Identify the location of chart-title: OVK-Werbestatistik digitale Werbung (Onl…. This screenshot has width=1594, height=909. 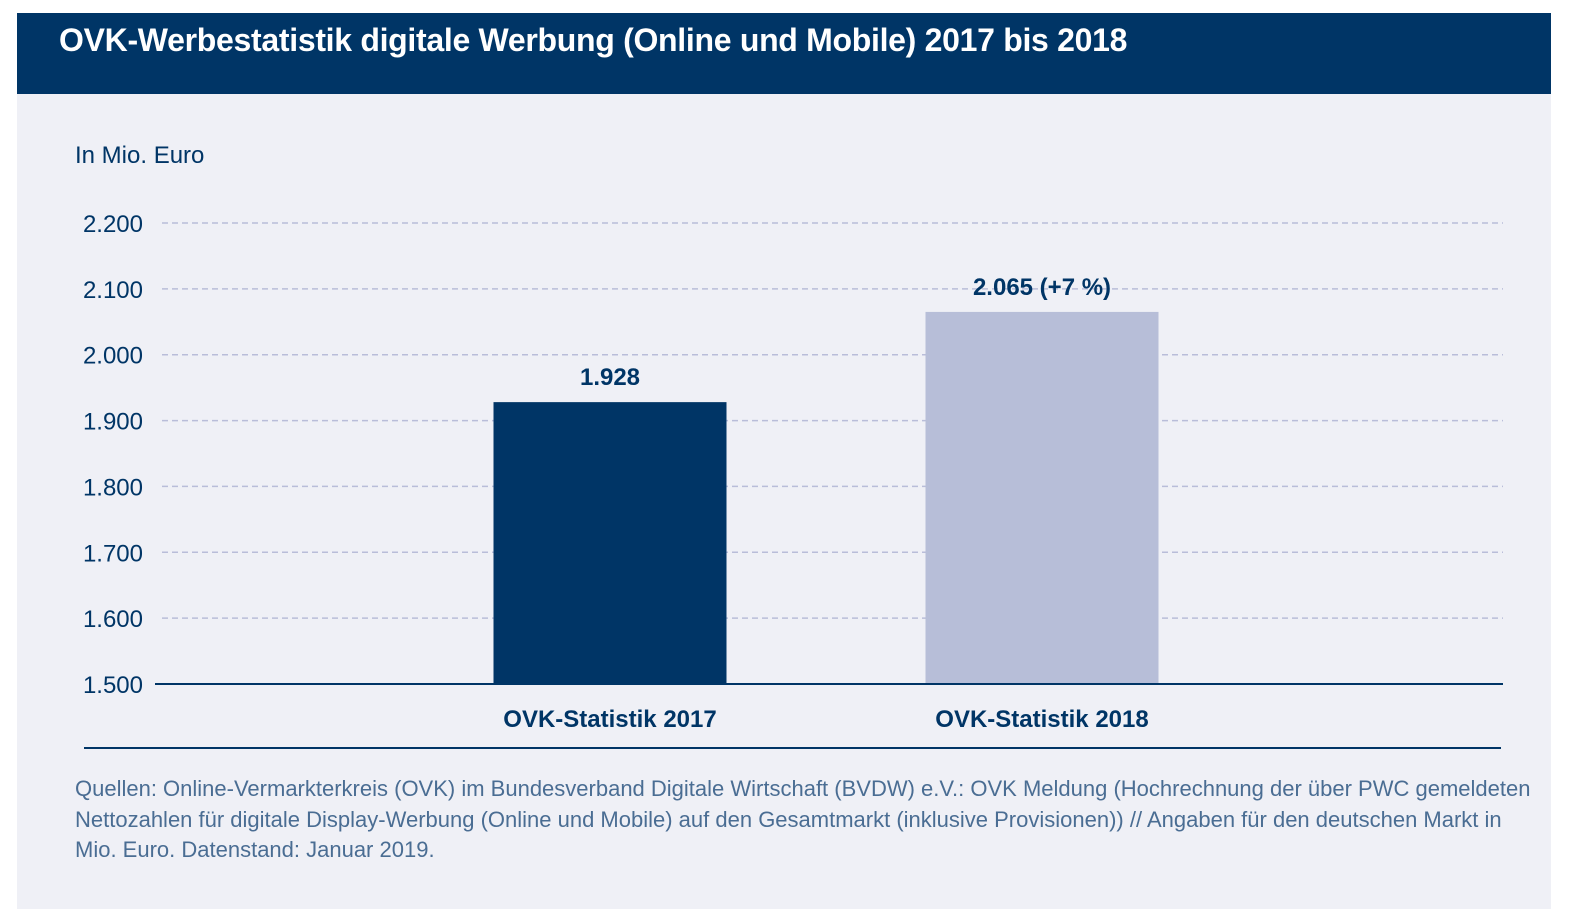
(593, 40).